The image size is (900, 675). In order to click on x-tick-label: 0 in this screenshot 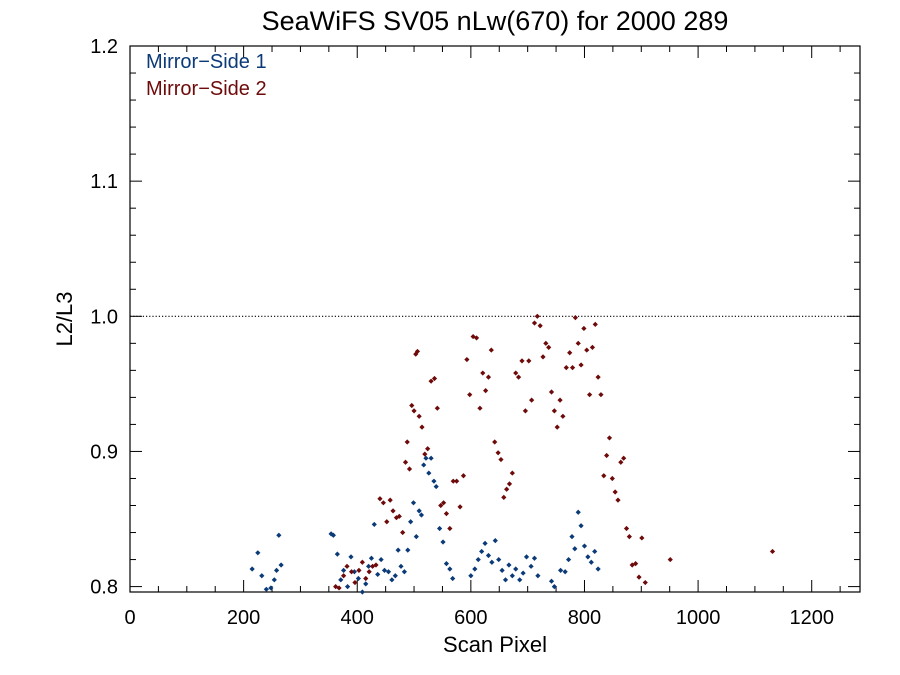, I will do `click(129, 618)`.